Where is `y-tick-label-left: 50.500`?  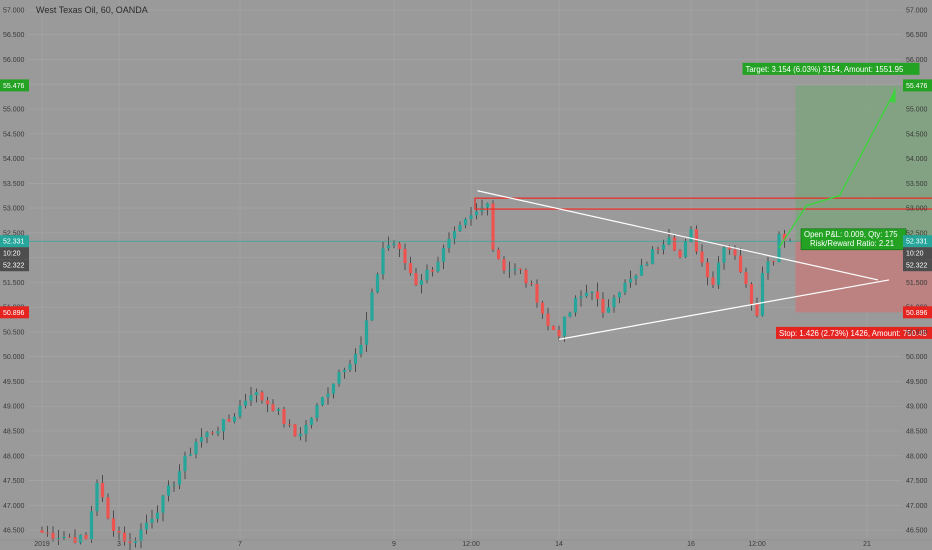 y-tick-label-left: 50.500 is located at coordinates (14, 332).